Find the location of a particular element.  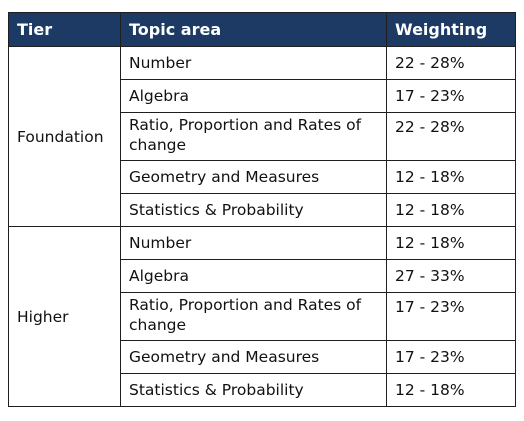

tier-cell-higher: Higher is located at coordinates (64, 316).